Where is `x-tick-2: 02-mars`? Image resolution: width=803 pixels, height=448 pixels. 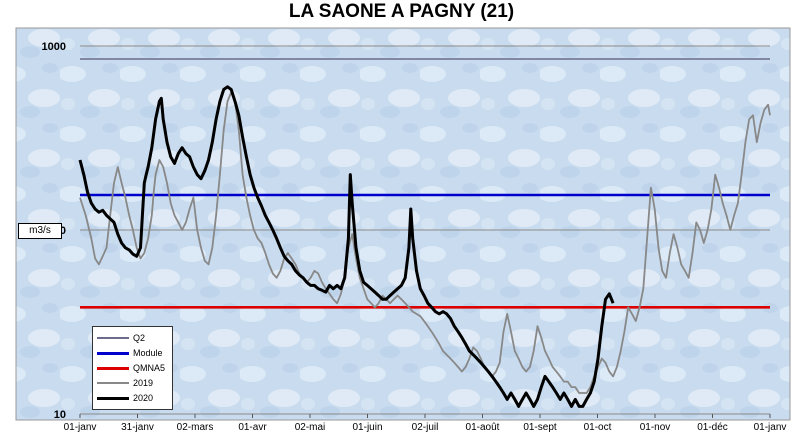
x-tick-2: 02-mars is located at coordinates (195, 427).